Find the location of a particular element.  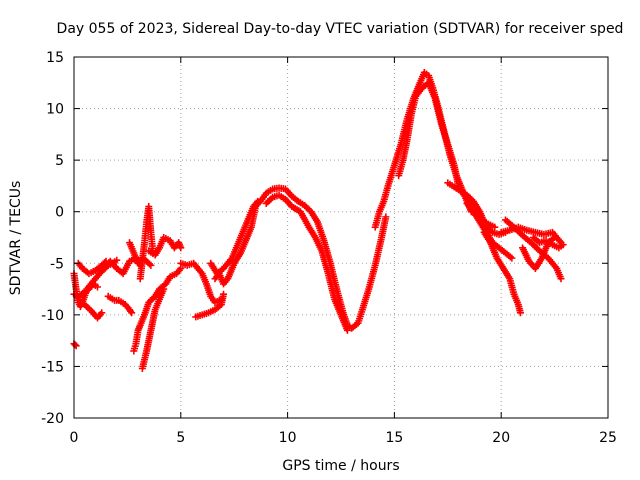

x-tick-label: 5 is located at coordinates (180, 438).